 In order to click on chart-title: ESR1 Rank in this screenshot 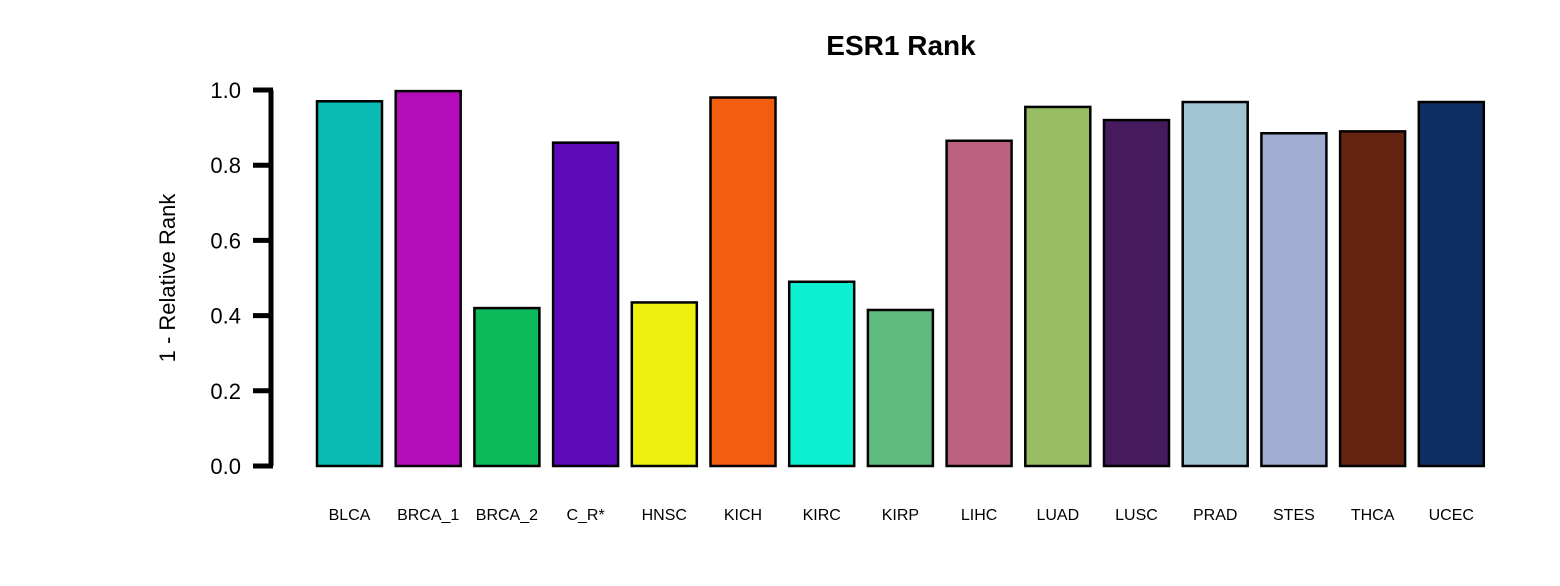, I will do `click(901, 45)`.